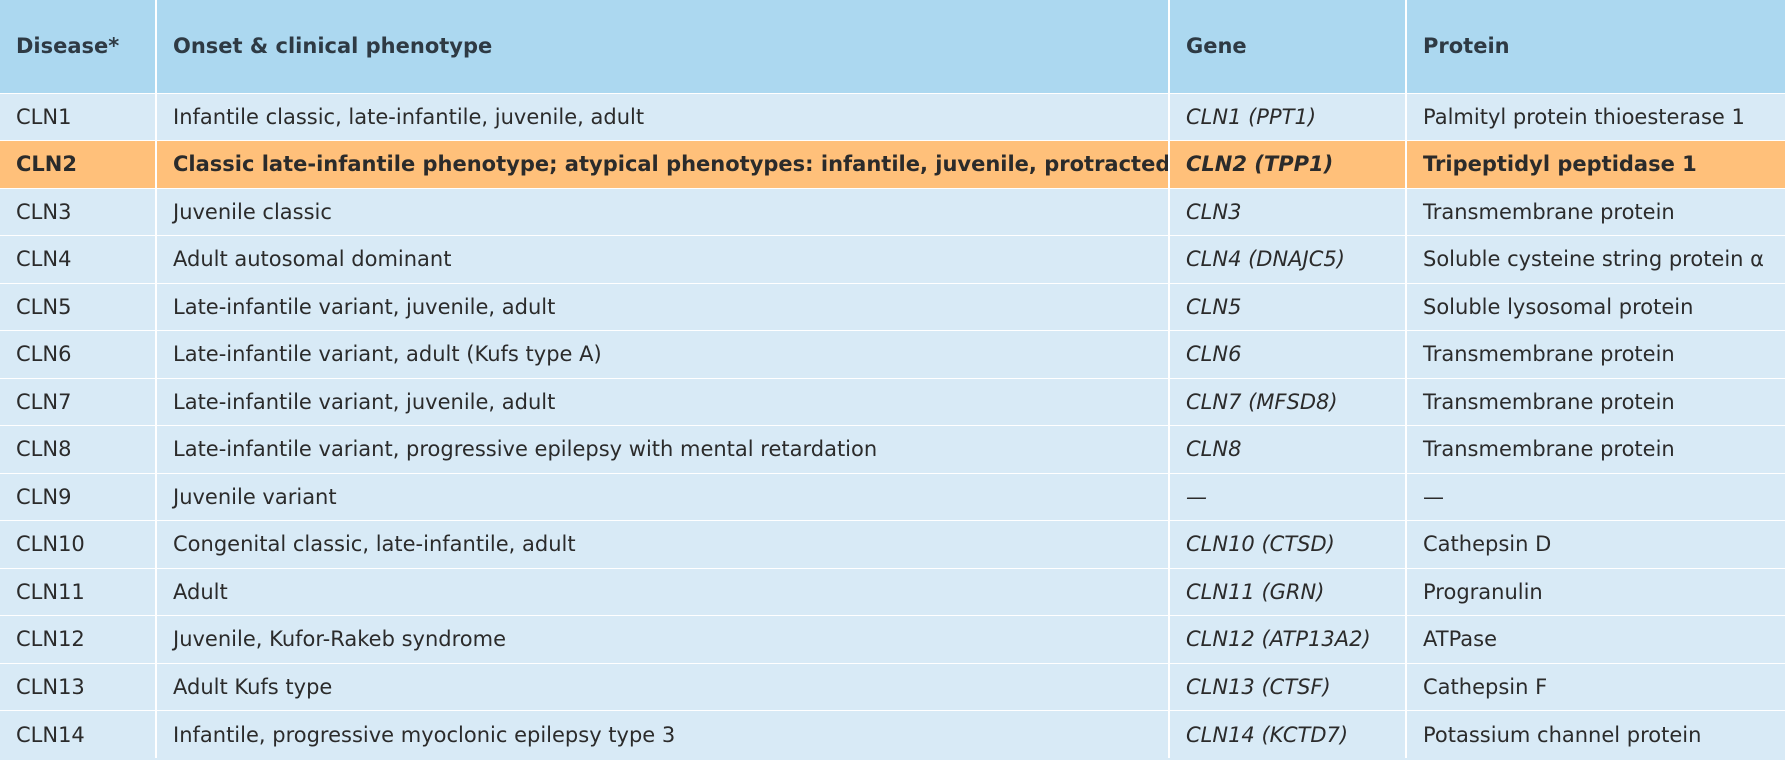 This screenshot has width=1785, height=760. Describe the element at coordinates (1287, 354) in the screenshot. I see `cell-gene: CLN6` at that location.